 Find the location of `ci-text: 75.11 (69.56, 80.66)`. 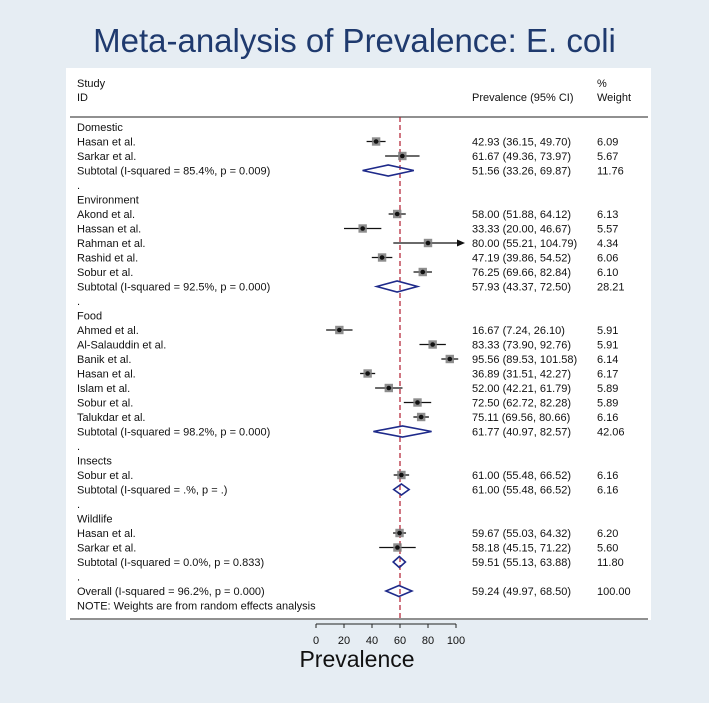

ci-text: 75.11 (69.56, 80.66) is located at coordinates (521, 418).